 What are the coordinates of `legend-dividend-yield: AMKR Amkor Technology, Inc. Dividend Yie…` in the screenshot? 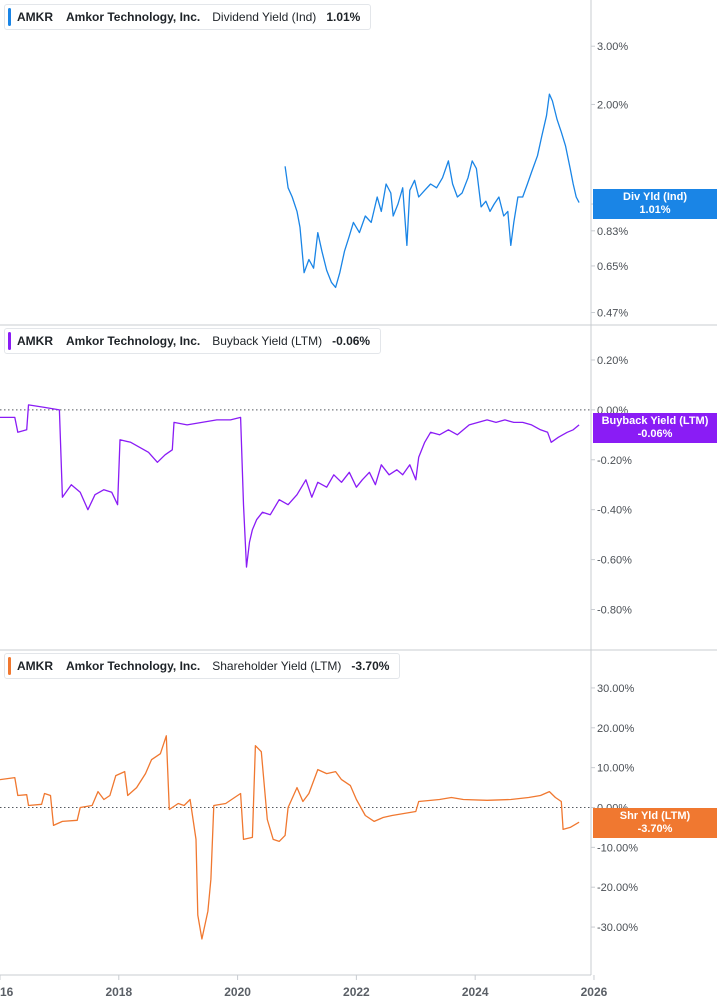 It's located at (188, 17).